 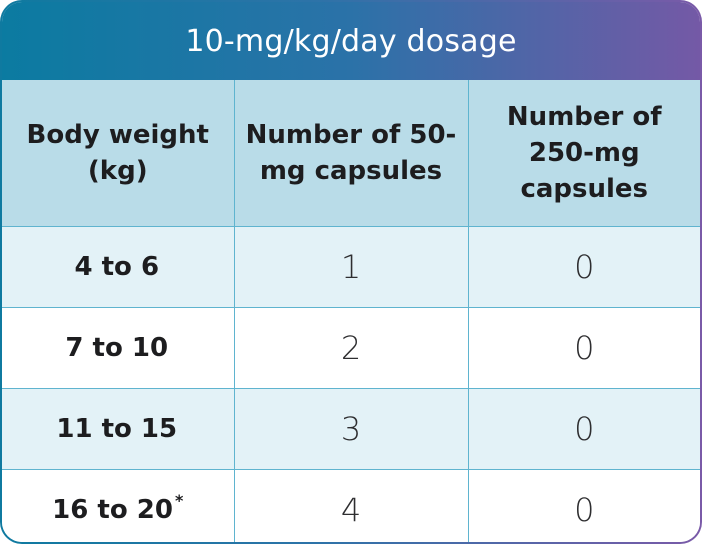 I want to click on header-body-weight: Body weight (kg), so click(x=118, y=153).